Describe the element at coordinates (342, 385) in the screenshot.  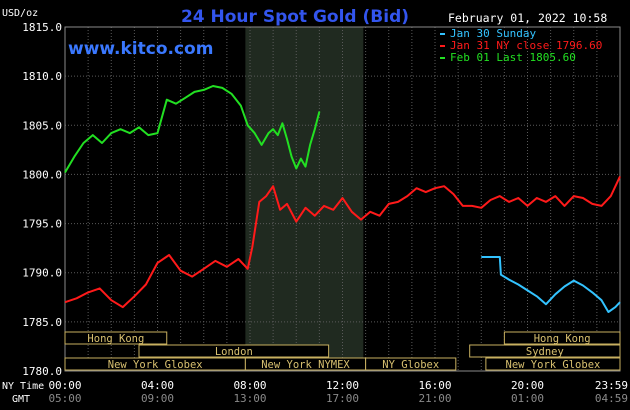
I see `x-tick-label-ny: 12:00` at that location.